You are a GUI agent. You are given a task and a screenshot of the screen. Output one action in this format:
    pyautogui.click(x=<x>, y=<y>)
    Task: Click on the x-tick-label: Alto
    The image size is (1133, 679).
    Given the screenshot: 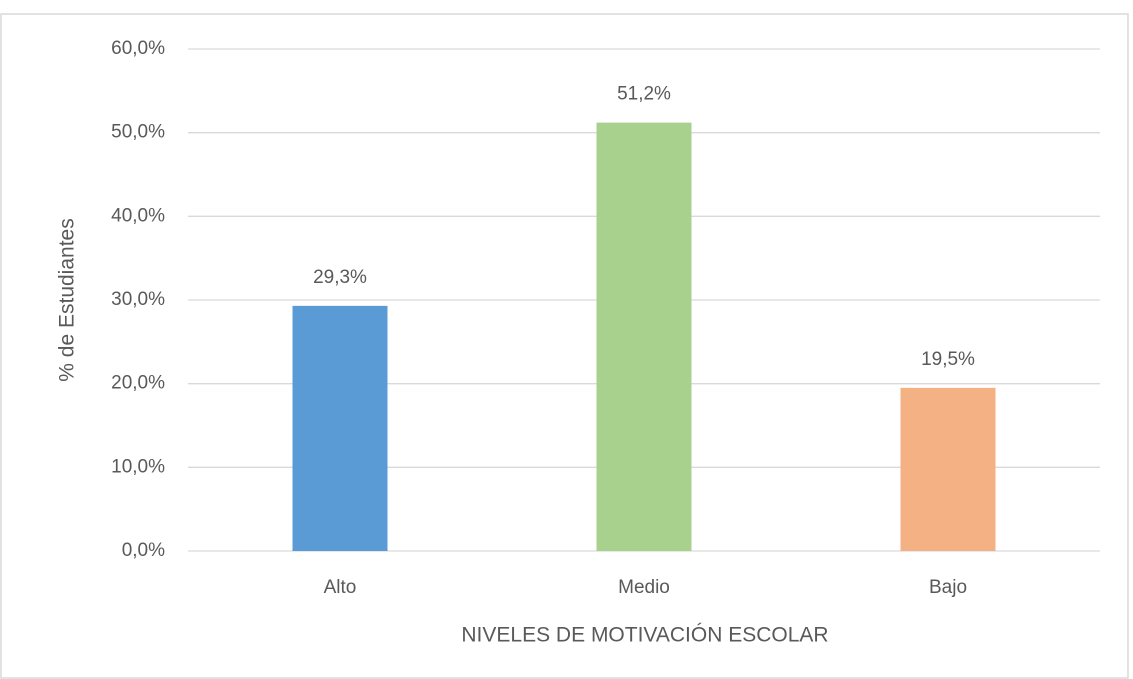 What is the action you would take?
    pyautogui.click(x=340, y=587)
    